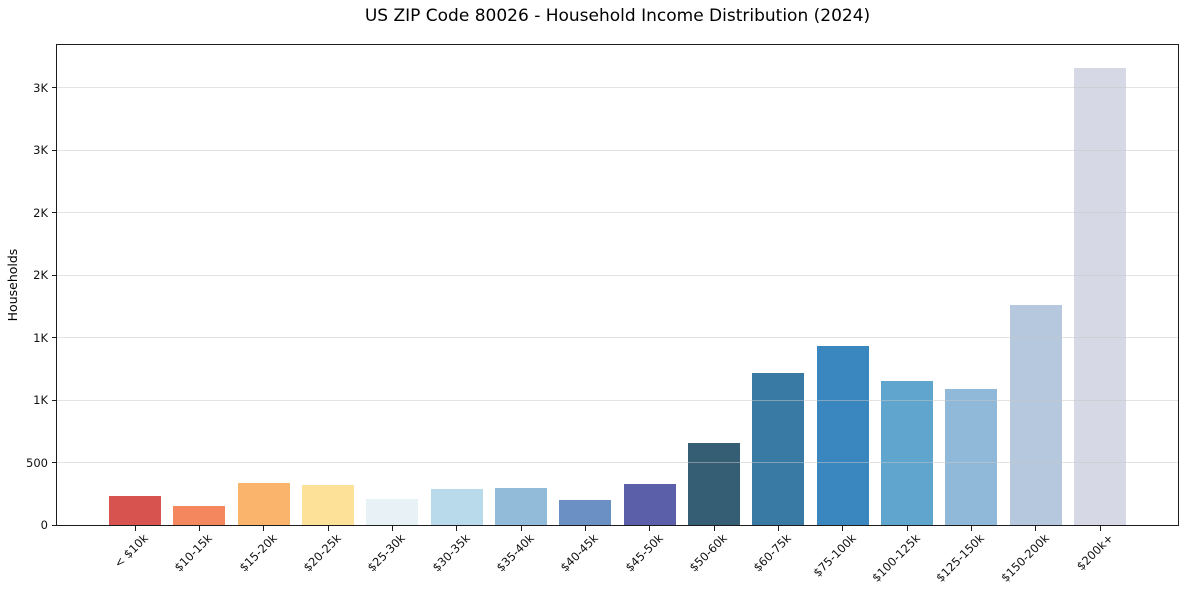 The image size is (1189, 590). Describe the element at coordinates (456, 506) in the screenshot. I see `bar-$30-35k` at that location.